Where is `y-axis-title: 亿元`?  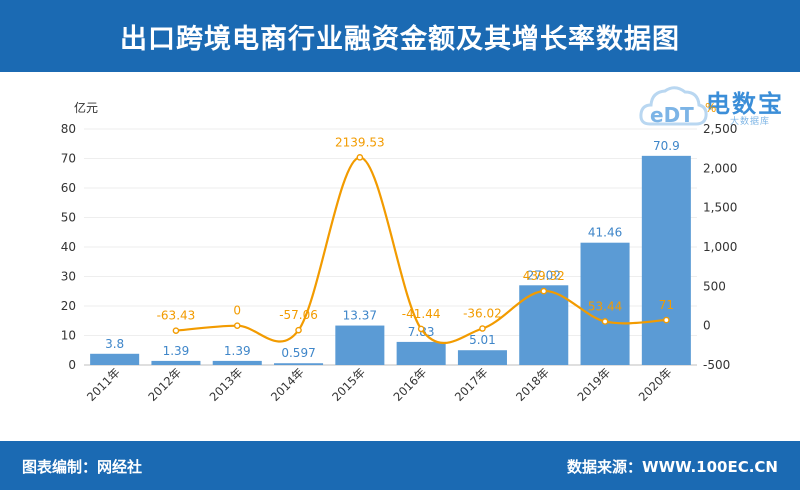
y-axis-title: 亿元 is located at coordinates (86, 107).